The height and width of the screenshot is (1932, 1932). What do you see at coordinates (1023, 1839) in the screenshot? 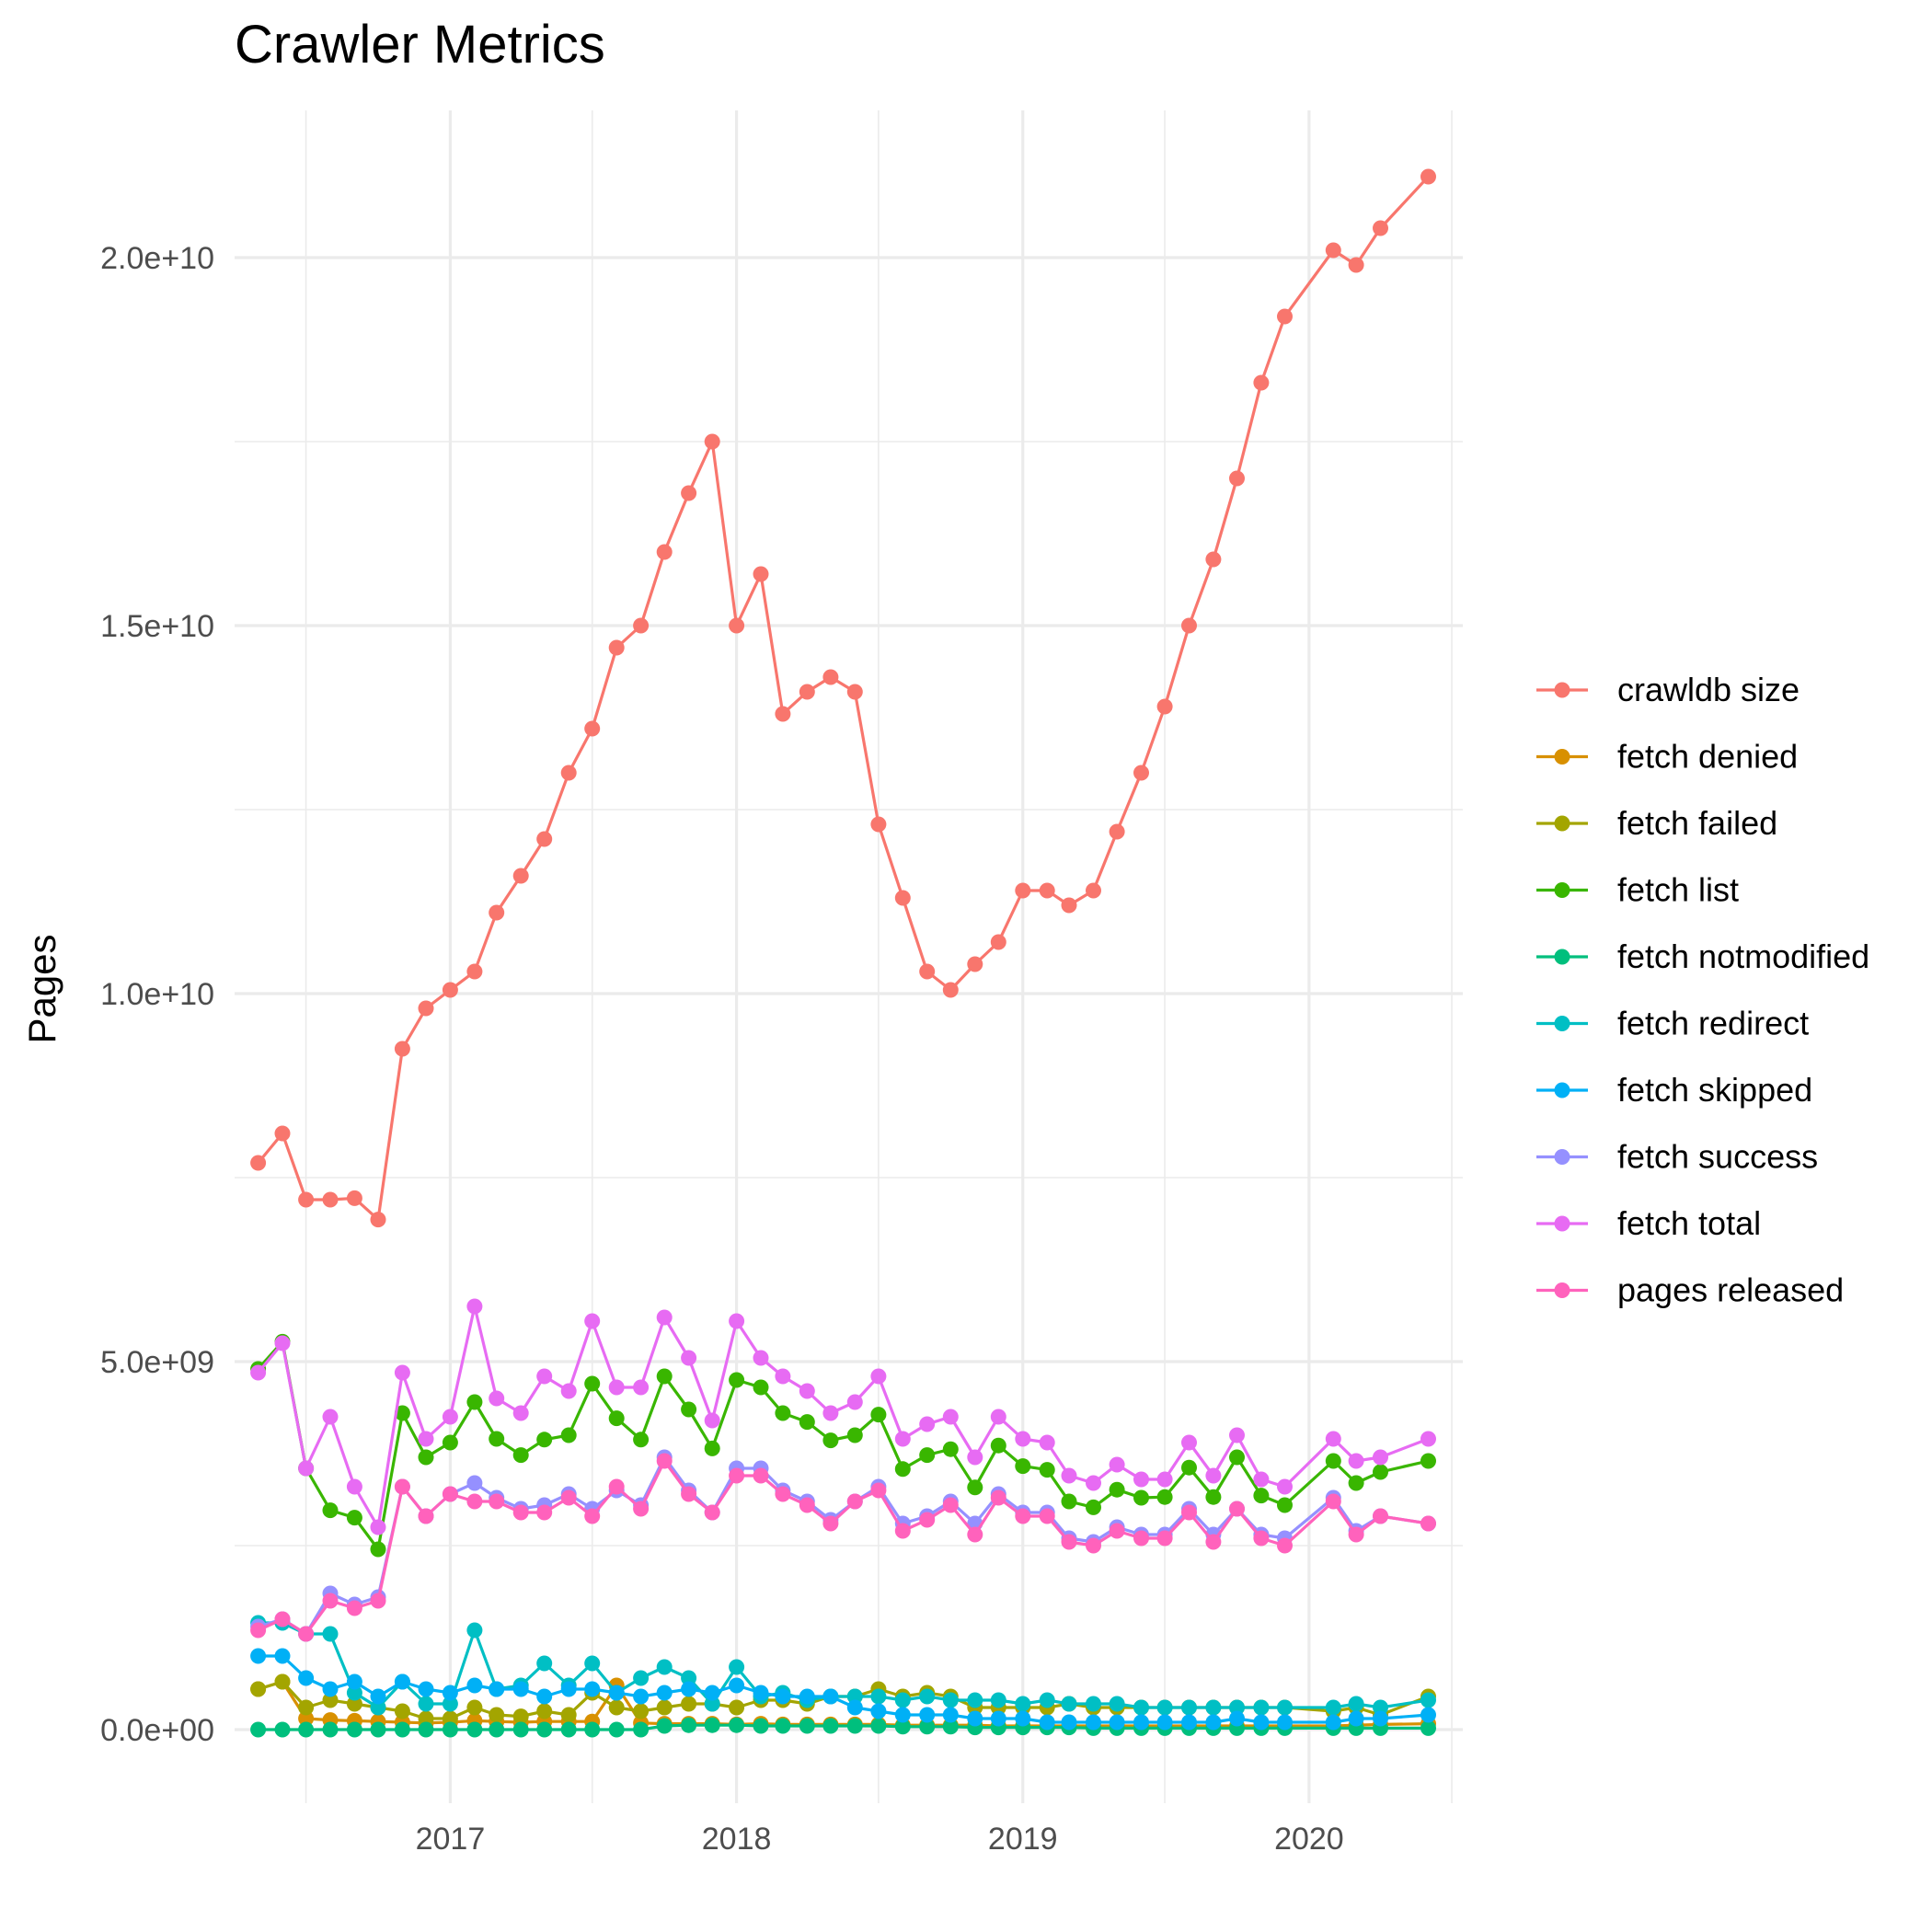
I see `x-tick-label: 2019` at bounding box center [1023, 1839].